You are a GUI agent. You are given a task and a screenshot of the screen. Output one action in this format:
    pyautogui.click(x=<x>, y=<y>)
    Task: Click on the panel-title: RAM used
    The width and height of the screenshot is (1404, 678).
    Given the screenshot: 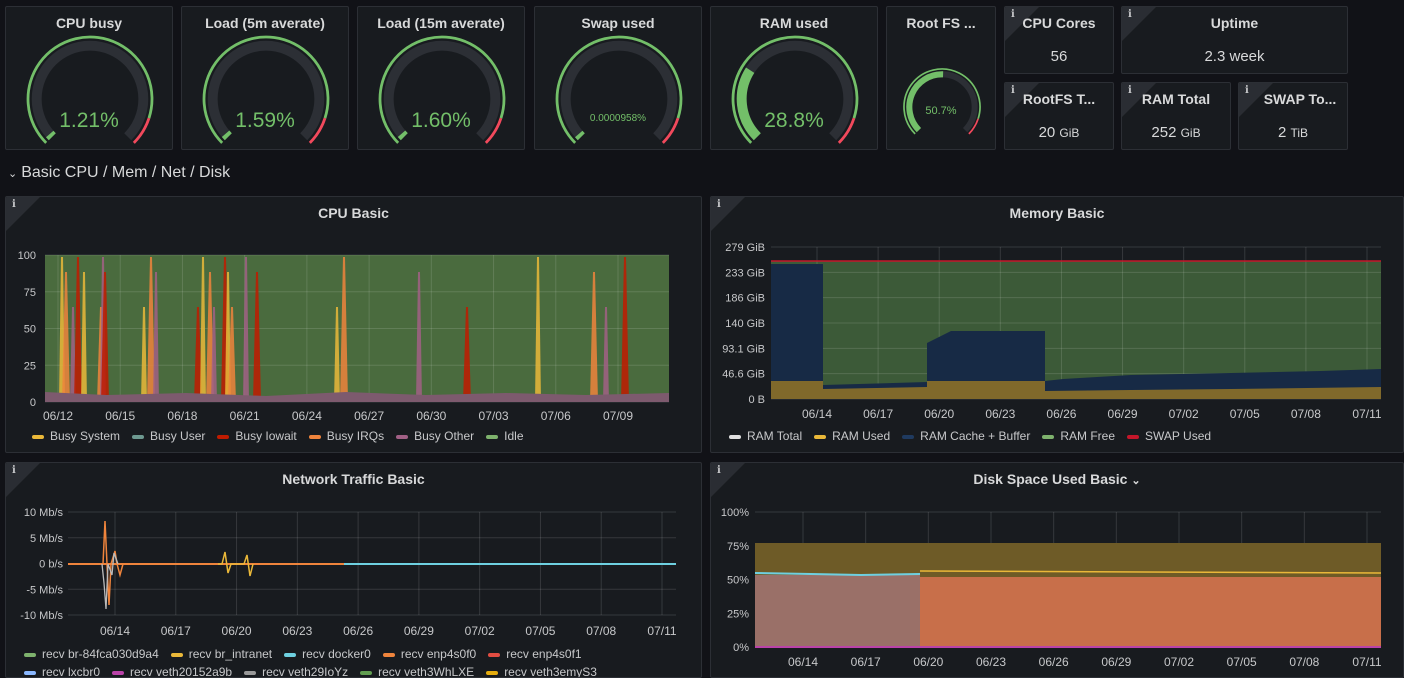 What is the action you would take?
    pyautogui.click(x=794, y=23)
    